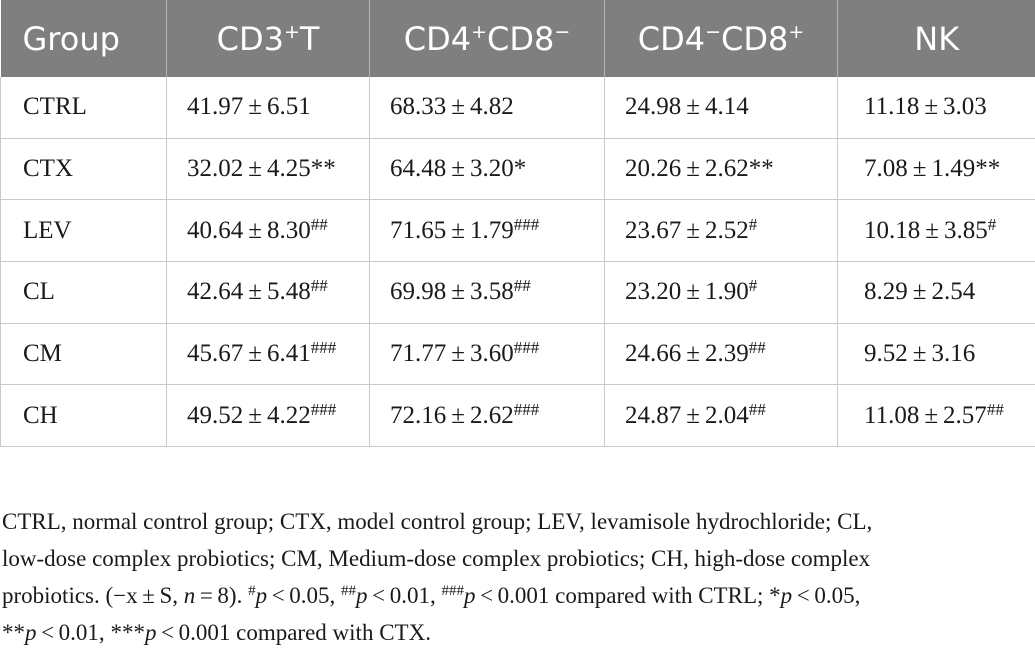 Image resolution: width=1035 pixels, height=659 pixels. I want to click on value-text: 49.52 ± 4.22, so click(249, 415).